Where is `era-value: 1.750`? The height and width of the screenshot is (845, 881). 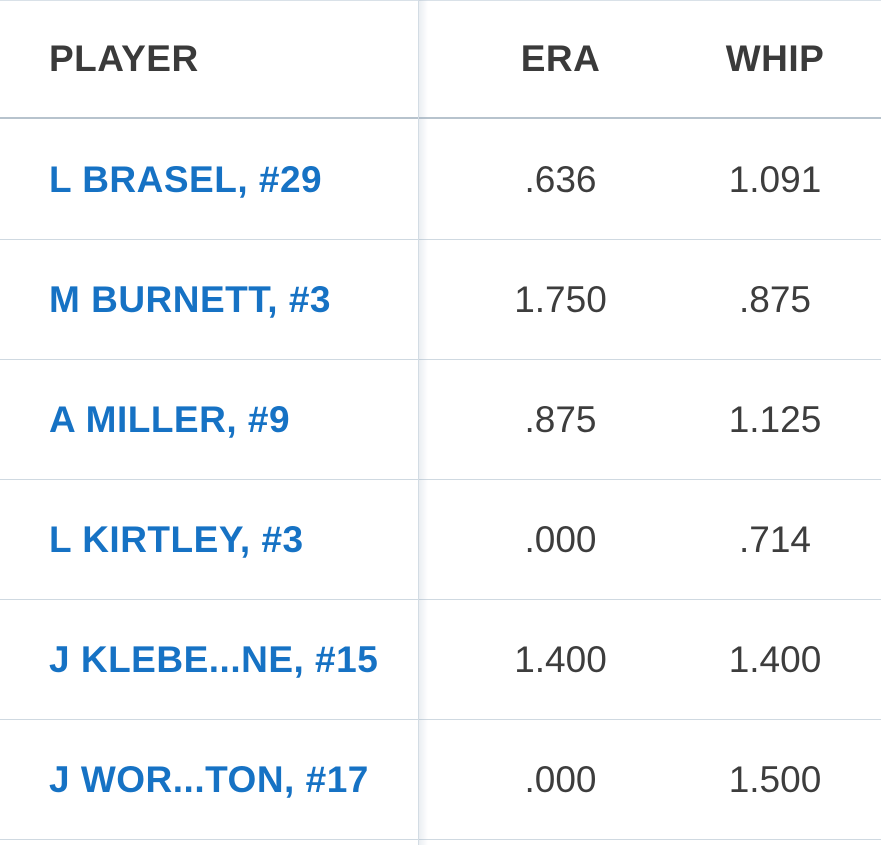
era-value: 1.750 is located at coordinates (560, 299).